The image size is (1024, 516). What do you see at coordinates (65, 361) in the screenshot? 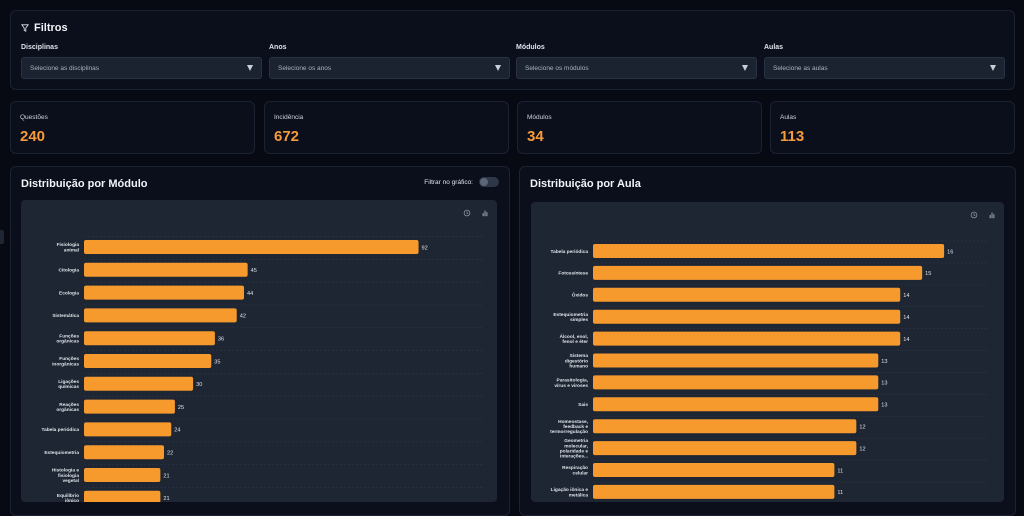
I see `category-label: Funções inorgânicas` at bounding box center [65, 361].